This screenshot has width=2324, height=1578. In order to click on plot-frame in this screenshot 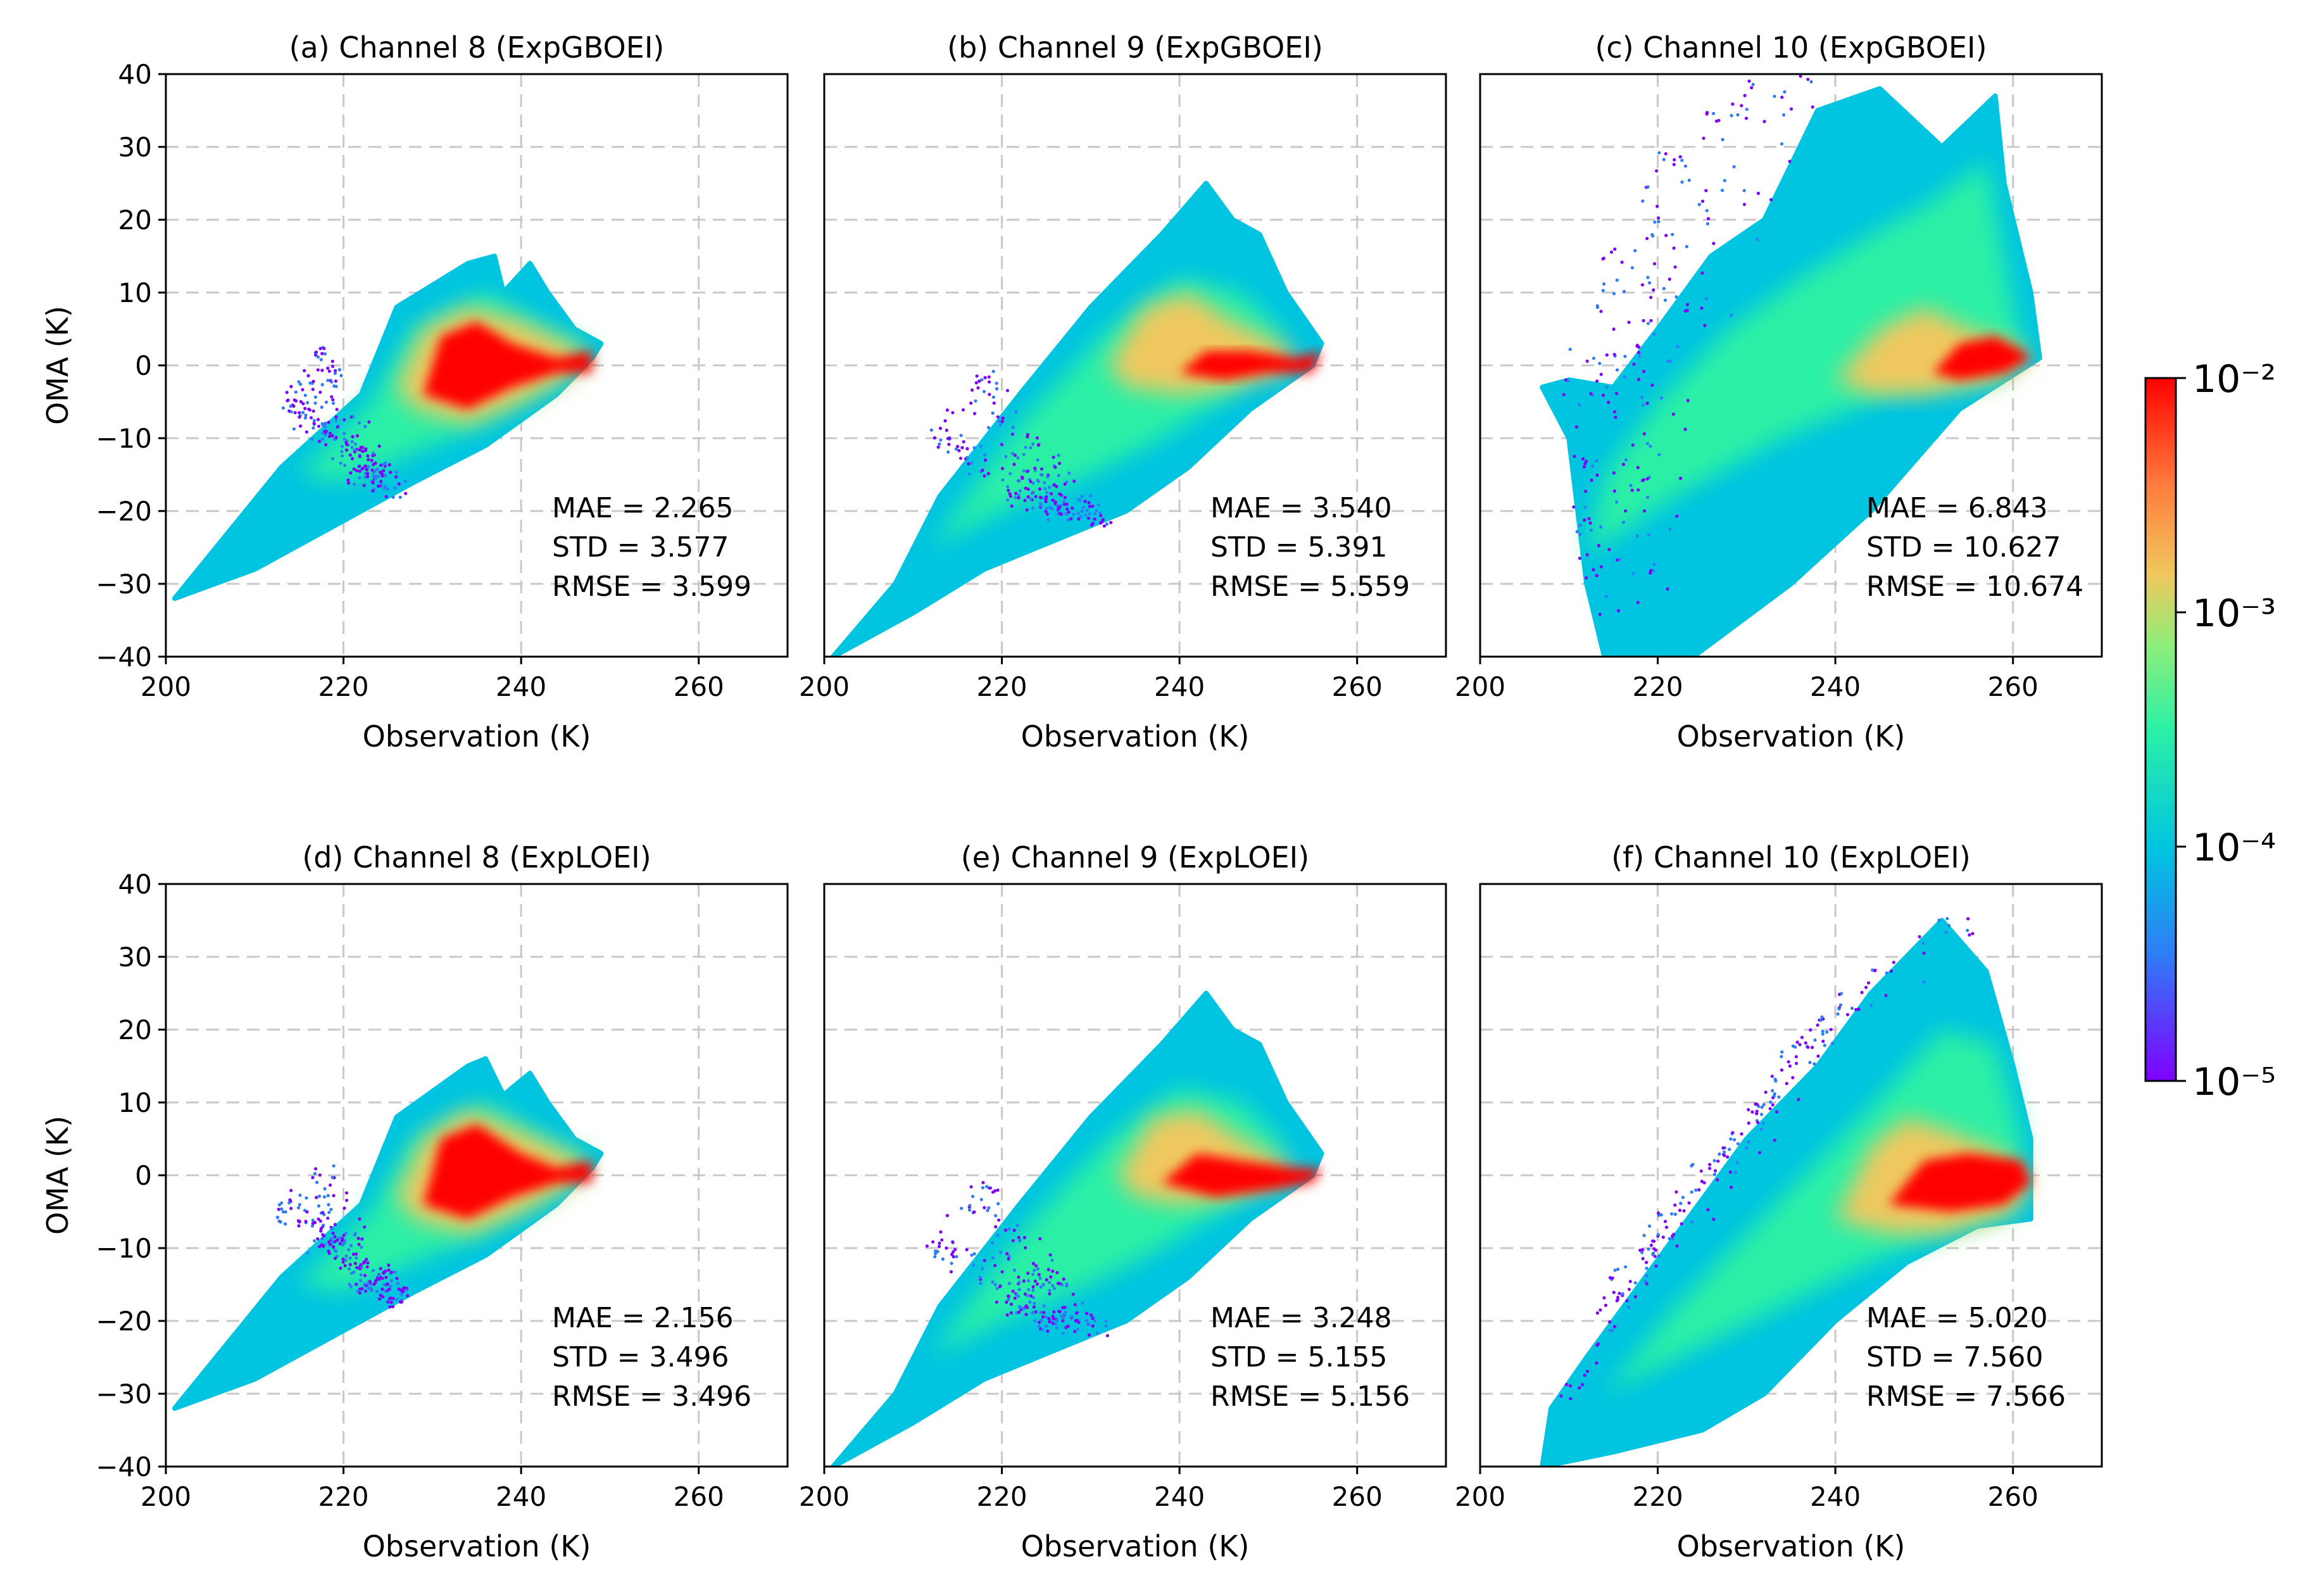, I will do `click(1791, 1175)`.